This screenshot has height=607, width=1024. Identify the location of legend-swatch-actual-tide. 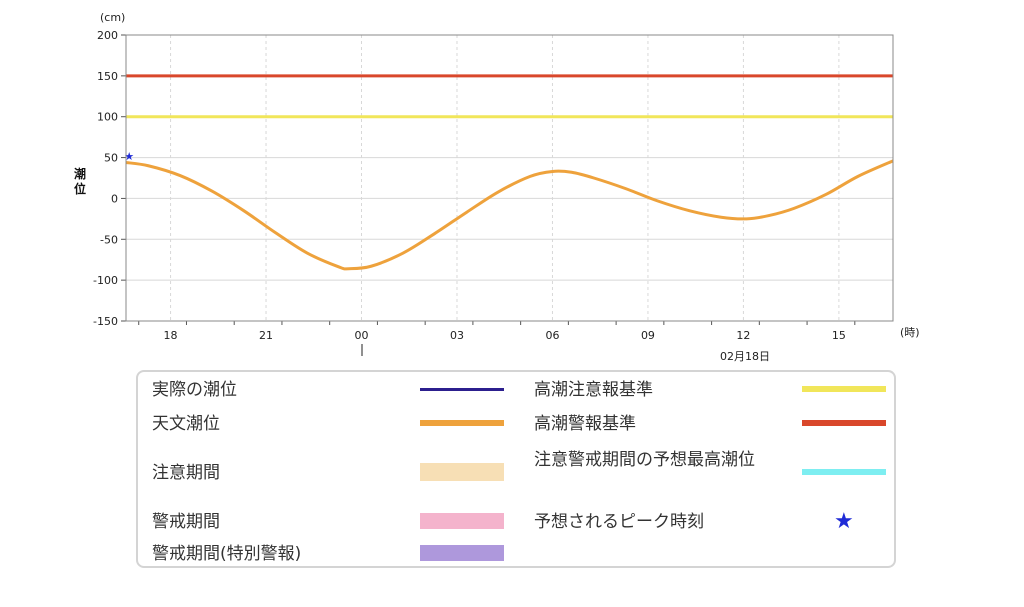
(462, 389).